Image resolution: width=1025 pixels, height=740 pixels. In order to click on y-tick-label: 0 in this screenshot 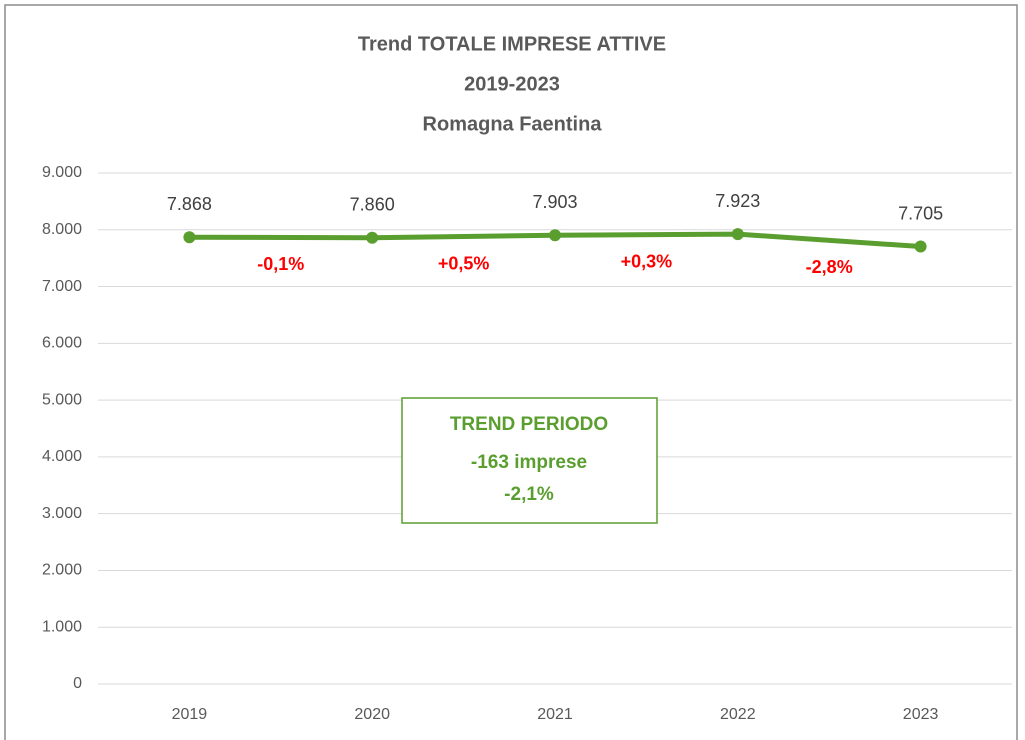, I will do `click(77, 683)`.